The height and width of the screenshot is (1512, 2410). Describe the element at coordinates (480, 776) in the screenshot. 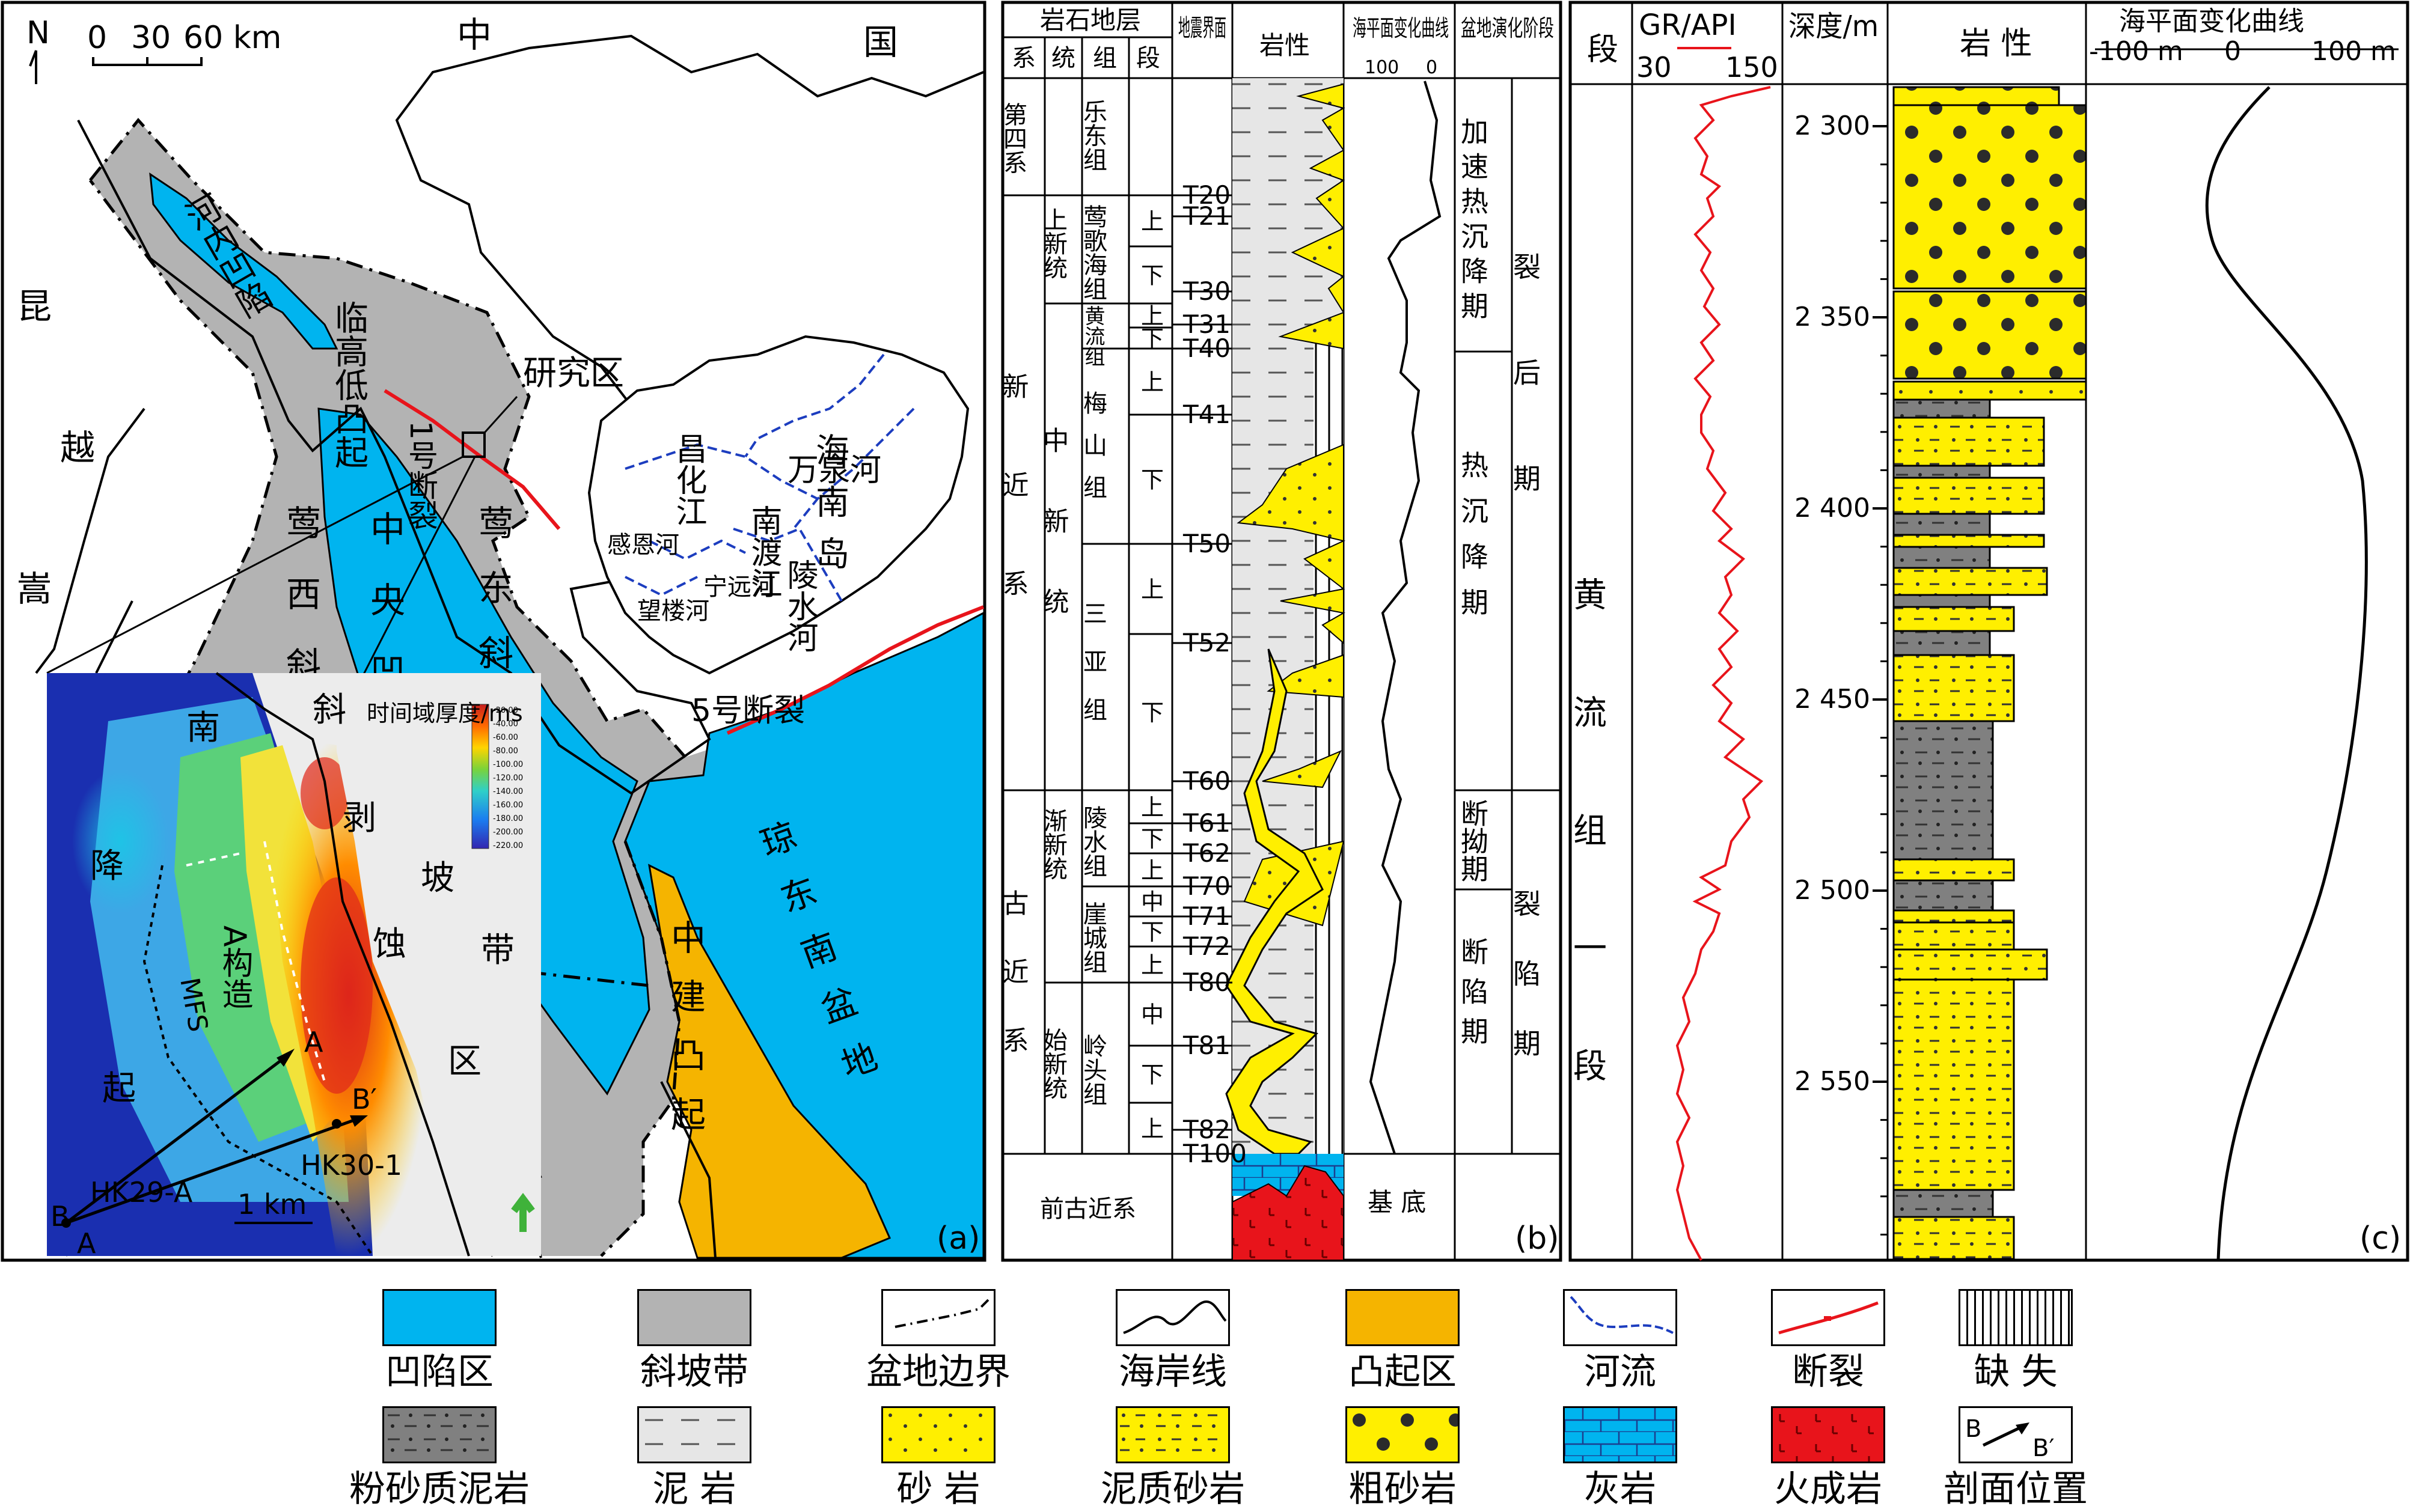

I see `inset-colorbar` at that location.